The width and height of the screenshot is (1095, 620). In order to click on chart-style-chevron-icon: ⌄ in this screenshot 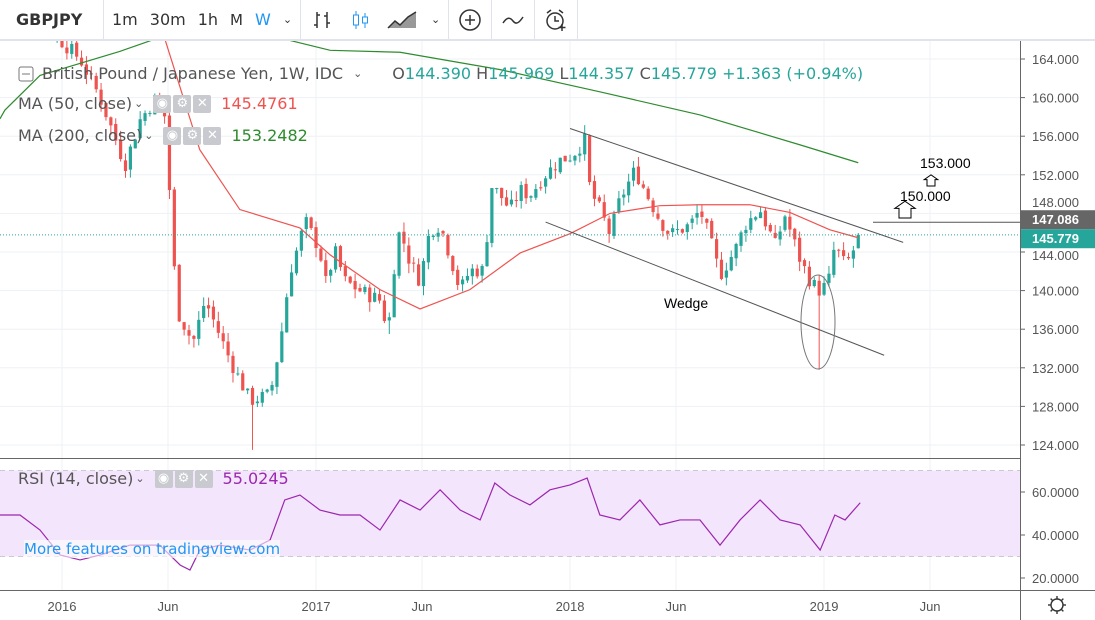, I will do `click(436, 19)`.